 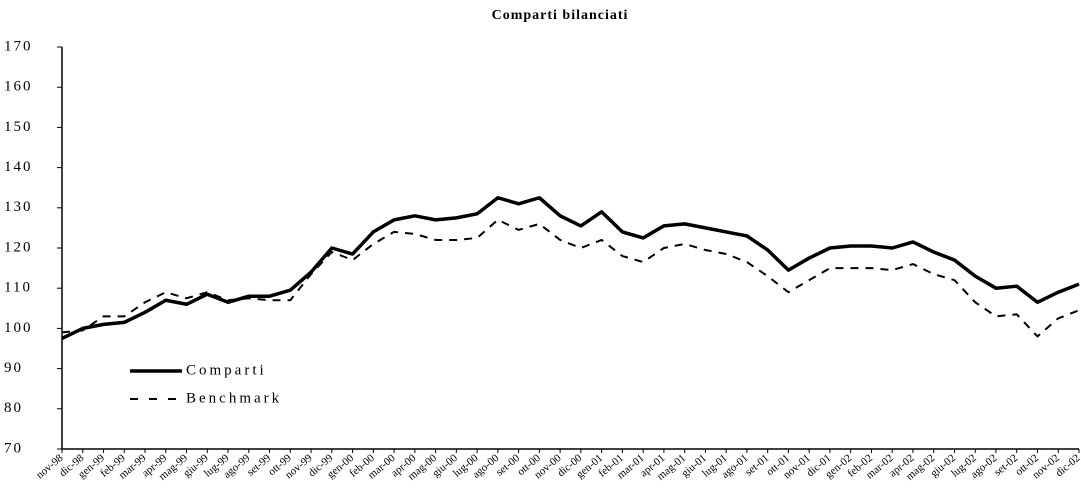 I want to click on y-tick-label: 120, so click(x=18, y=247).